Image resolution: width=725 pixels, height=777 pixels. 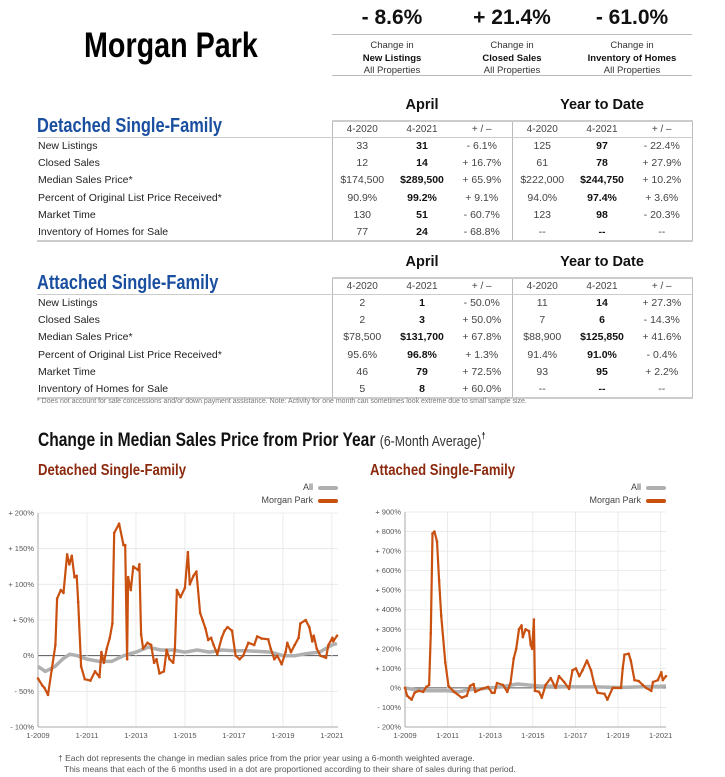 What do you see at coordinates (482, 389) in the screenshot?
I see `table-cell: + 60.0%` at bounding box center [482, 389].